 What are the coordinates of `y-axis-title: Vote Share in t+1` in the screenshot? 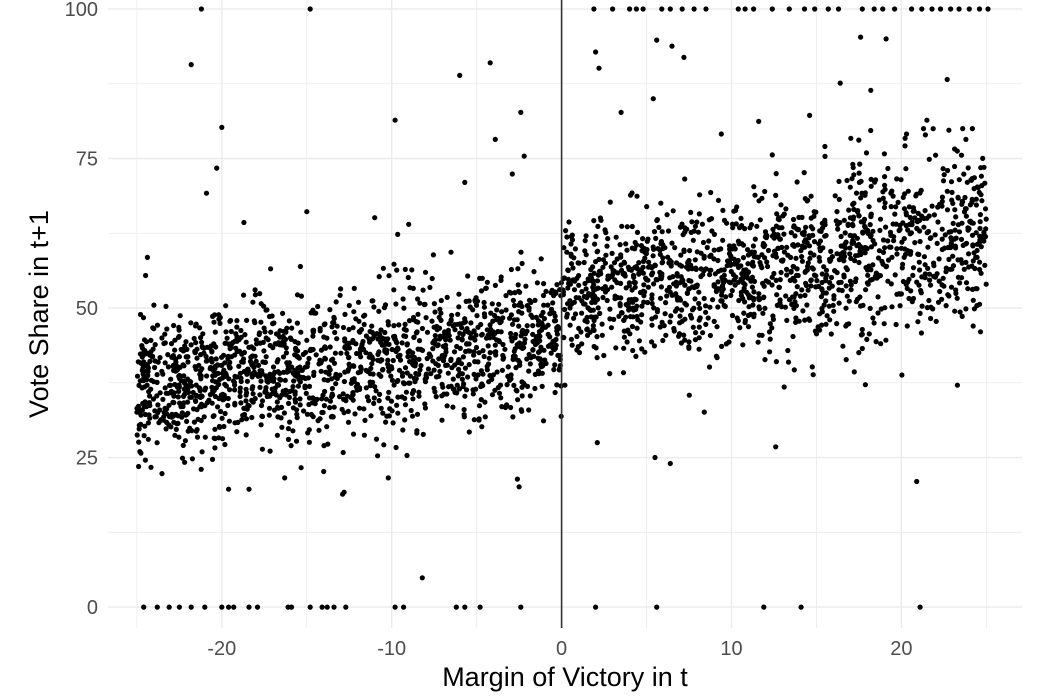 It's located at (39, 314).